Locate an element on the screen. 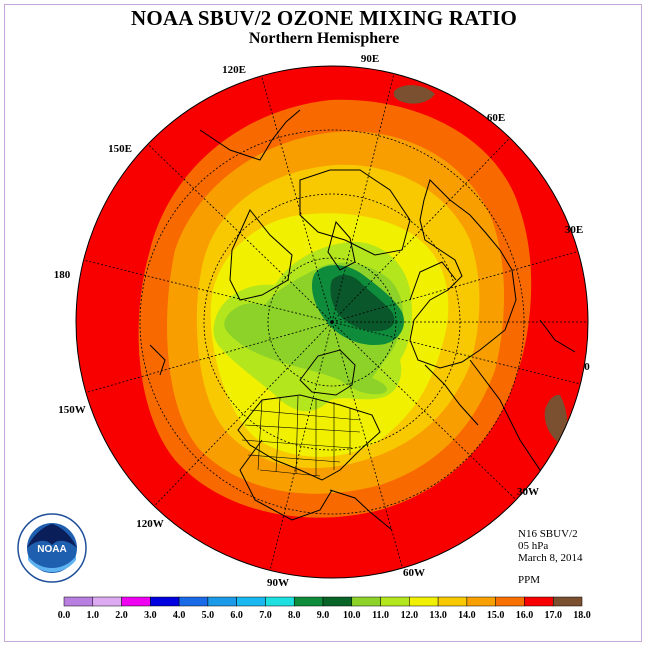  lon-label-150w: 150W is located at coordinates (72, 410).